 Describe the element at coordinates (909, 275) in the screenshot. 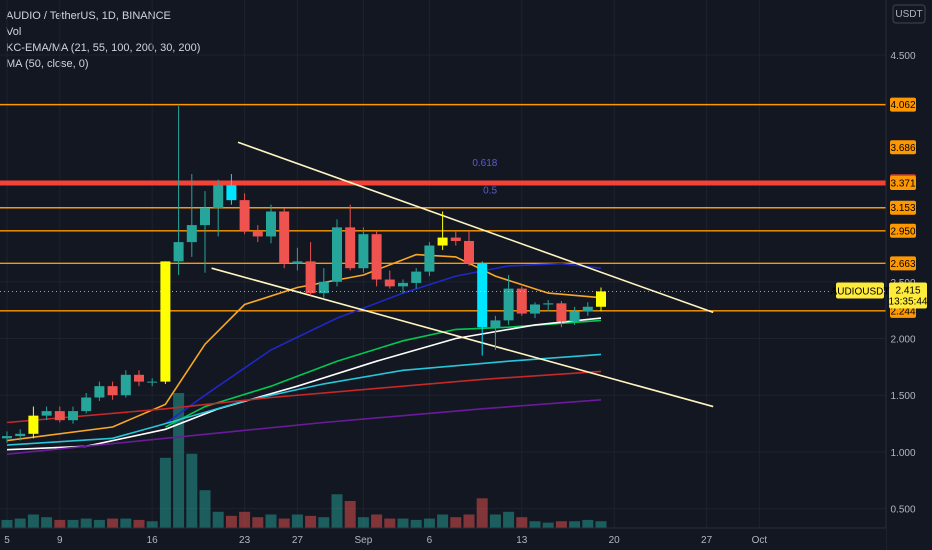

I see `price-axis` at that location.